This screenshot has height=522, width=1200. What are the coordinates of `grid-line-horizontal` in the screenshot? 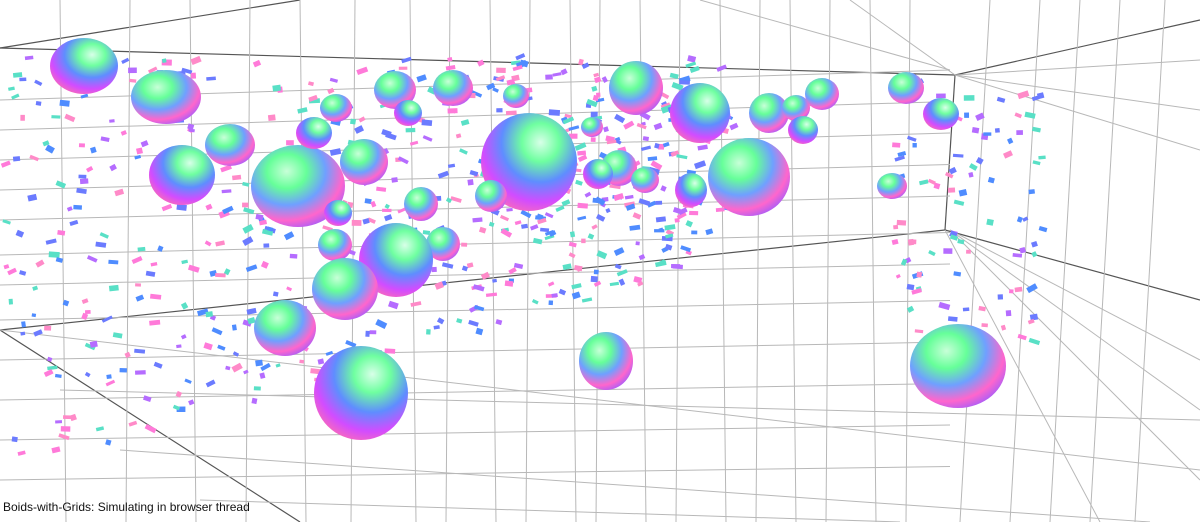 It's located at (475, 244).